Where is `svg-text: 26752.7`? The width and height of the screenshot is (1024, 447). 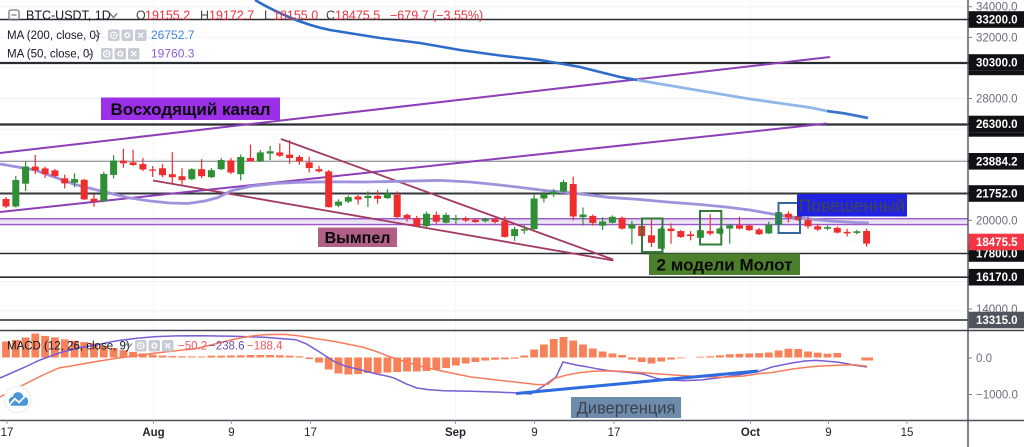
svg-text: 26752.7 is located at coordinates (173, 35).